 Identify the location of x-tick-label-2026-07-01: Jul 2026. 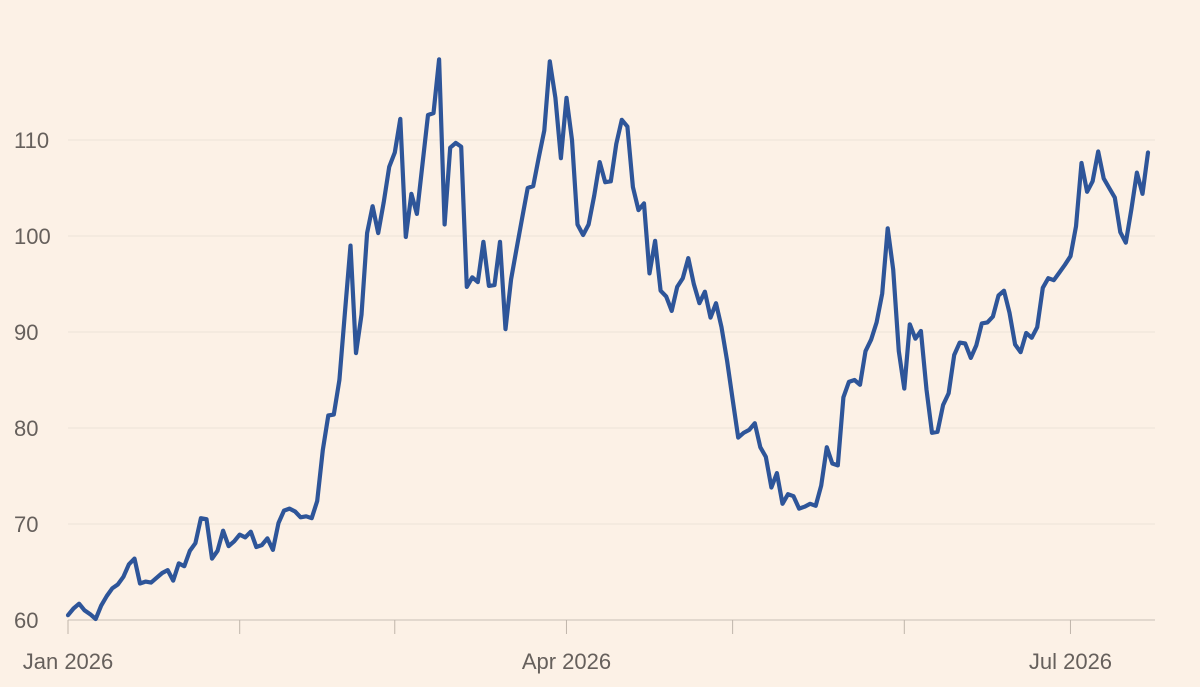
(1070, 661).